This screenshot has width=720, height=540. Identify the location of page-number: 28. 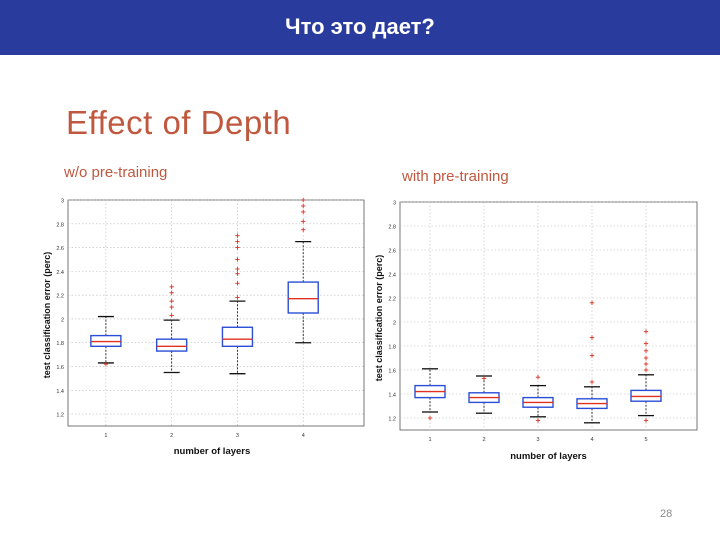
(666, 514).